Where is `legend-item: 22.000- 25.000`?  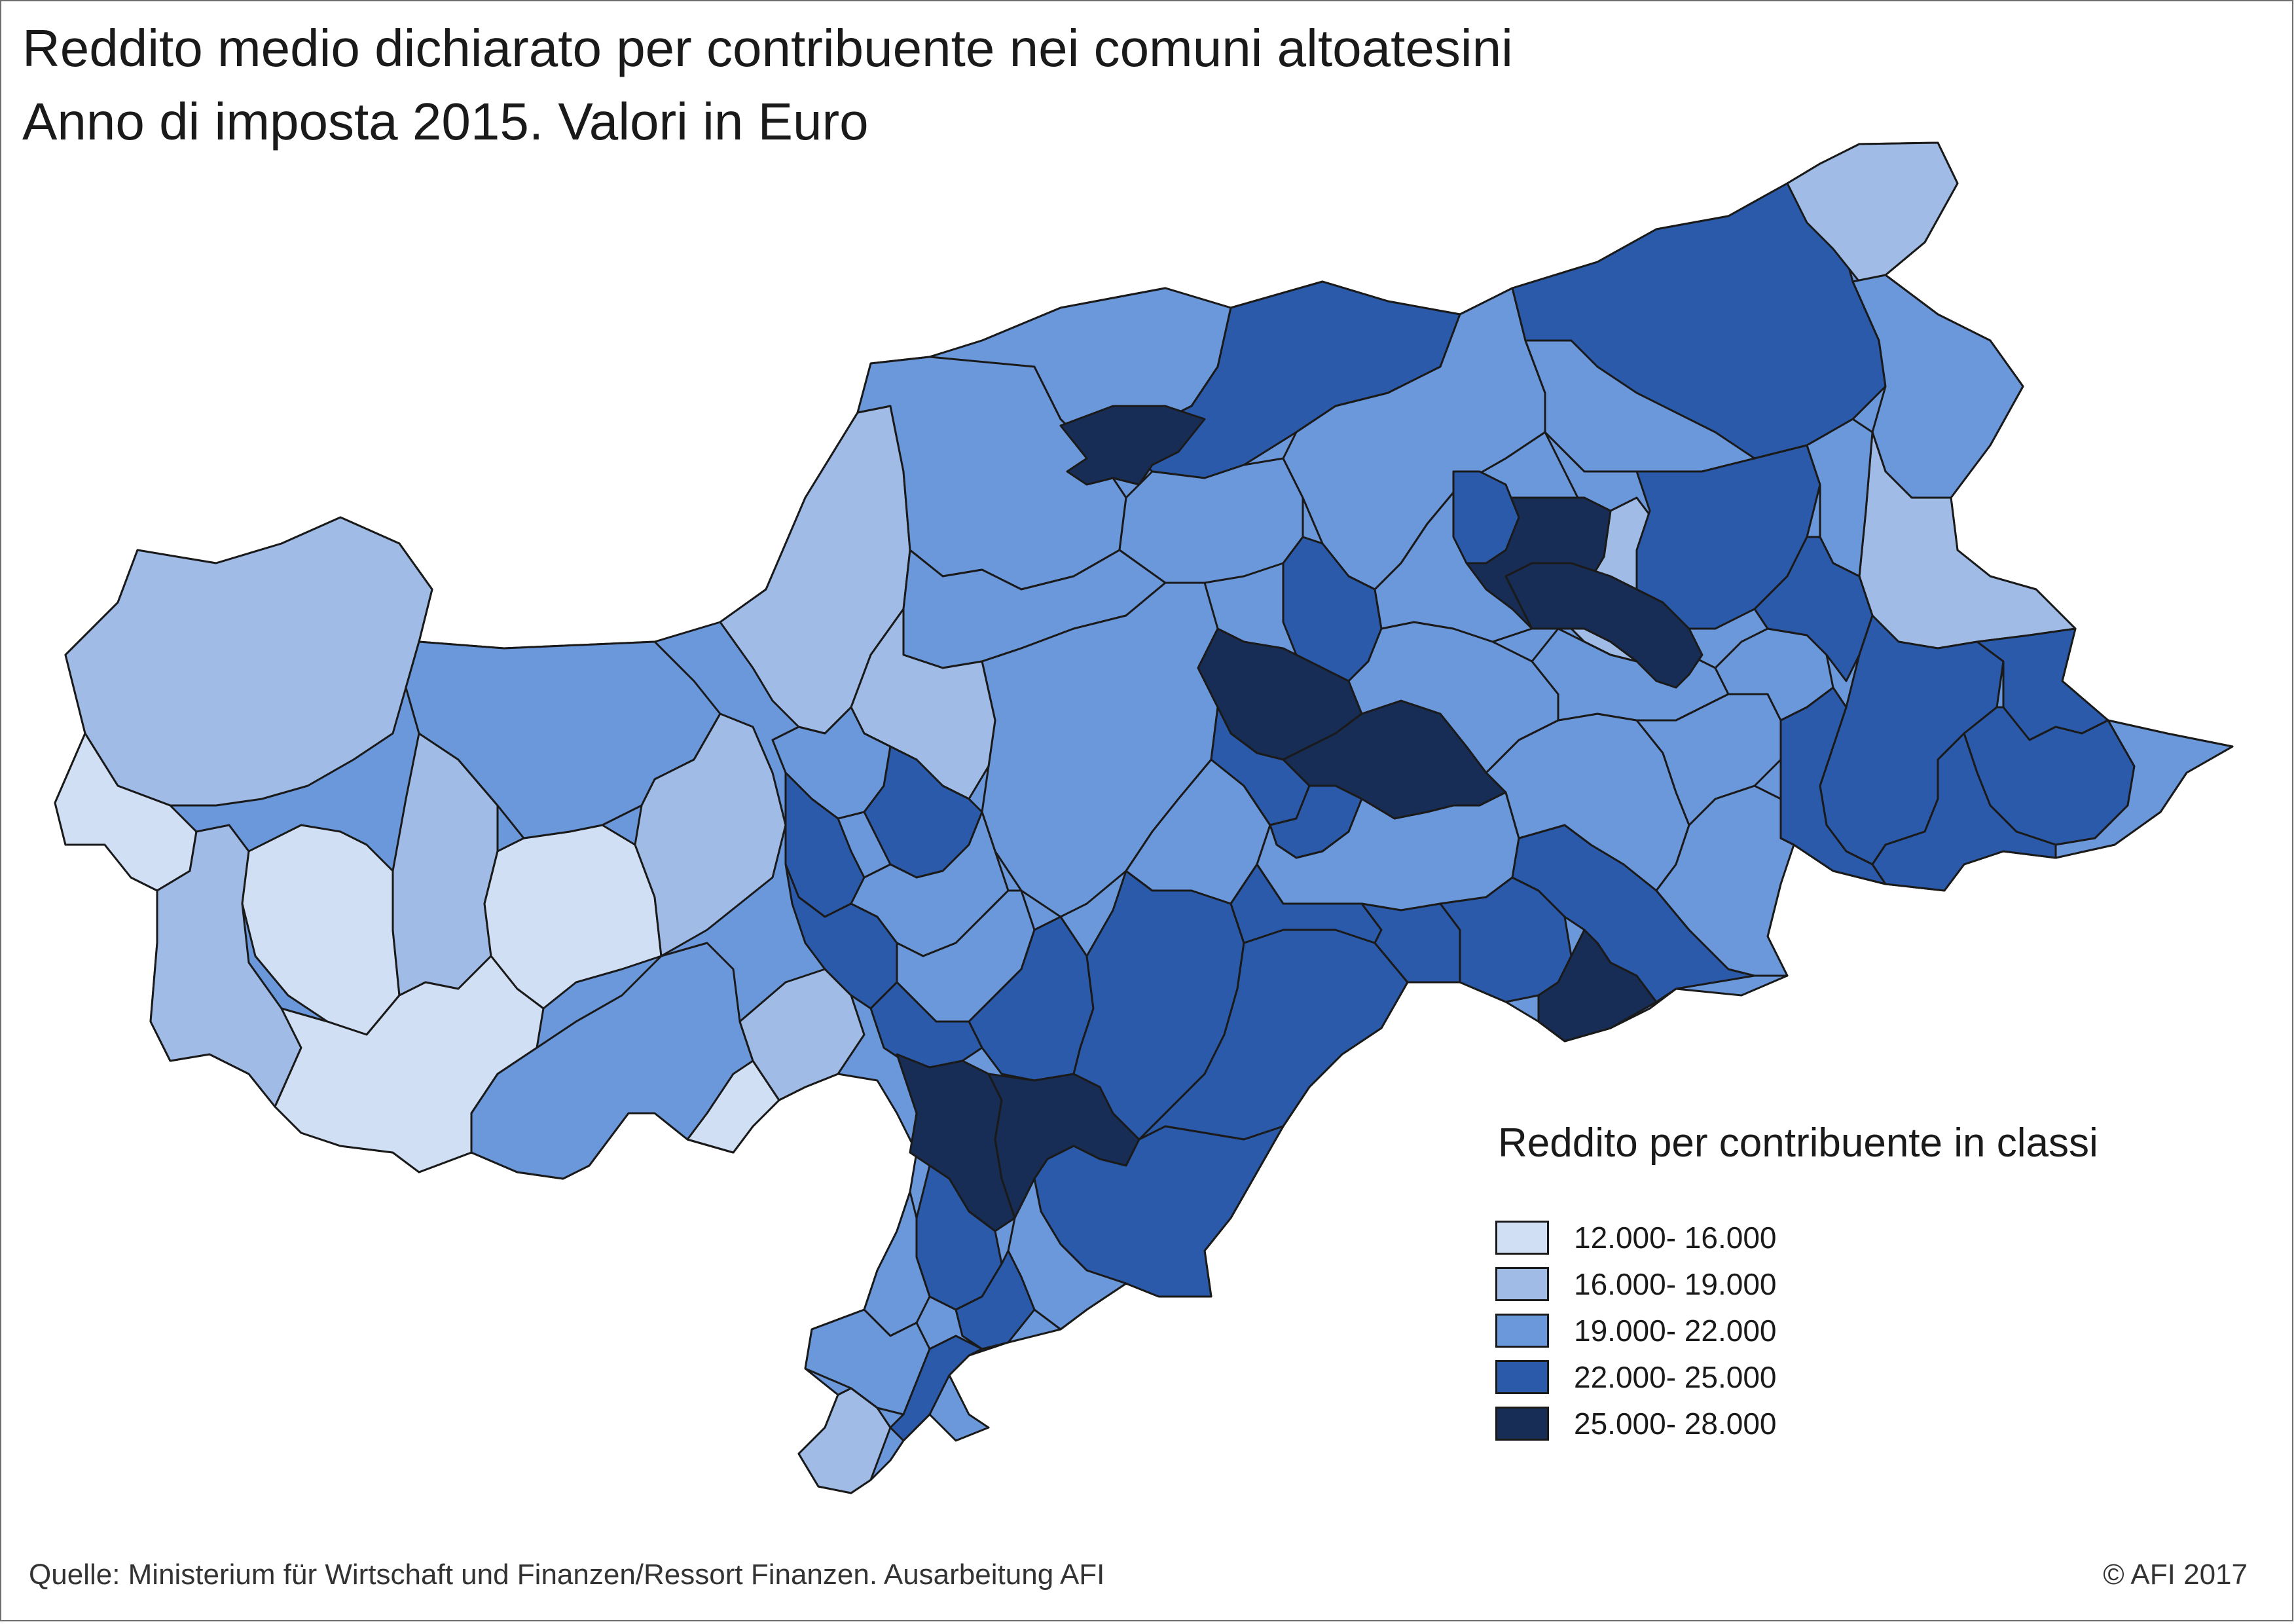 legend-item: 22.000- 25.000 is located at coordinates (1636, 1377).